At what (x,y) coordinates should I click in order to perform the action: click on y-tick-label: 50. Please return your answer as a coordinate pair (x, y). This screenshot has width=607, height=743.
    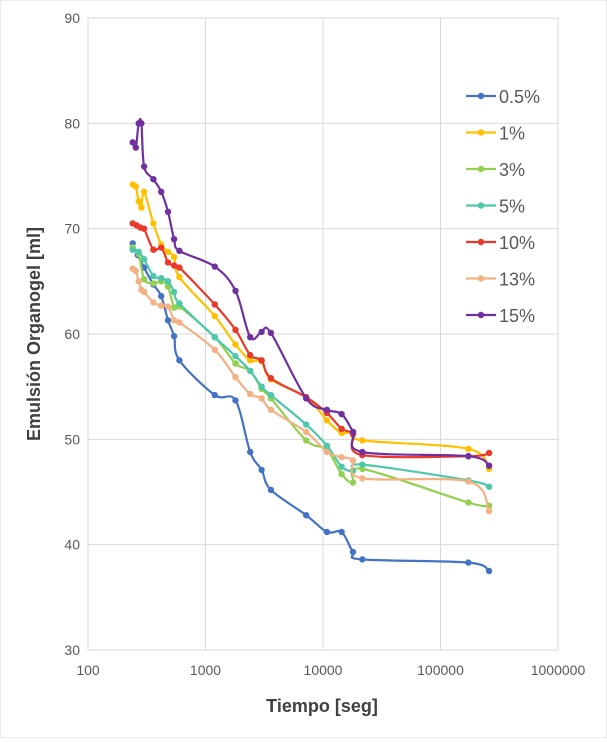
    Looking at the image, I should click on (72, 439).